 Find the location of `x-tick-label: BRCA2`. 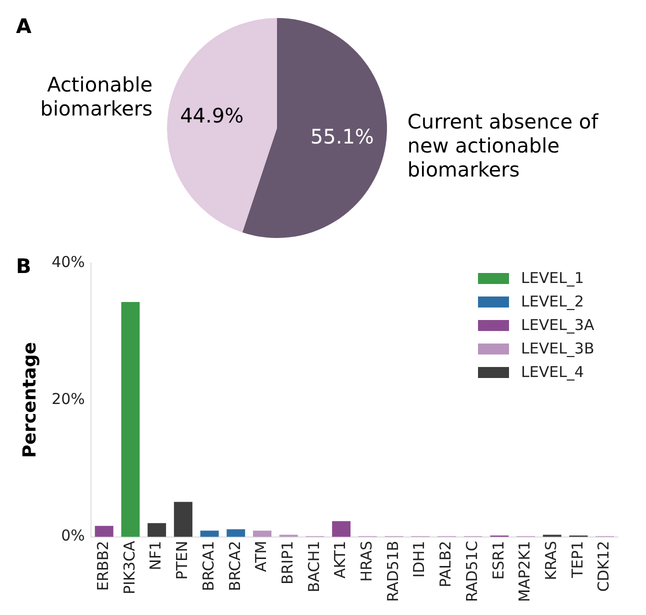

x-tick-label: BRCA2 is located at coordinates (235, 566).